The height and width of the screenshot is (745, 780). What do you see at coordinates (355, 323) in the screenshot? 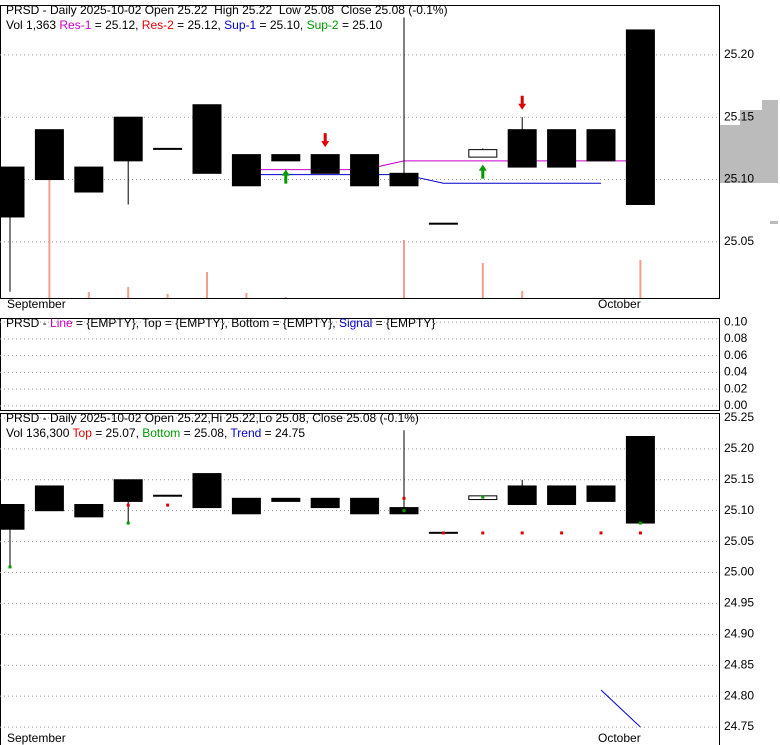
I see `header-text: Signal` at bounding box center [355, 323].